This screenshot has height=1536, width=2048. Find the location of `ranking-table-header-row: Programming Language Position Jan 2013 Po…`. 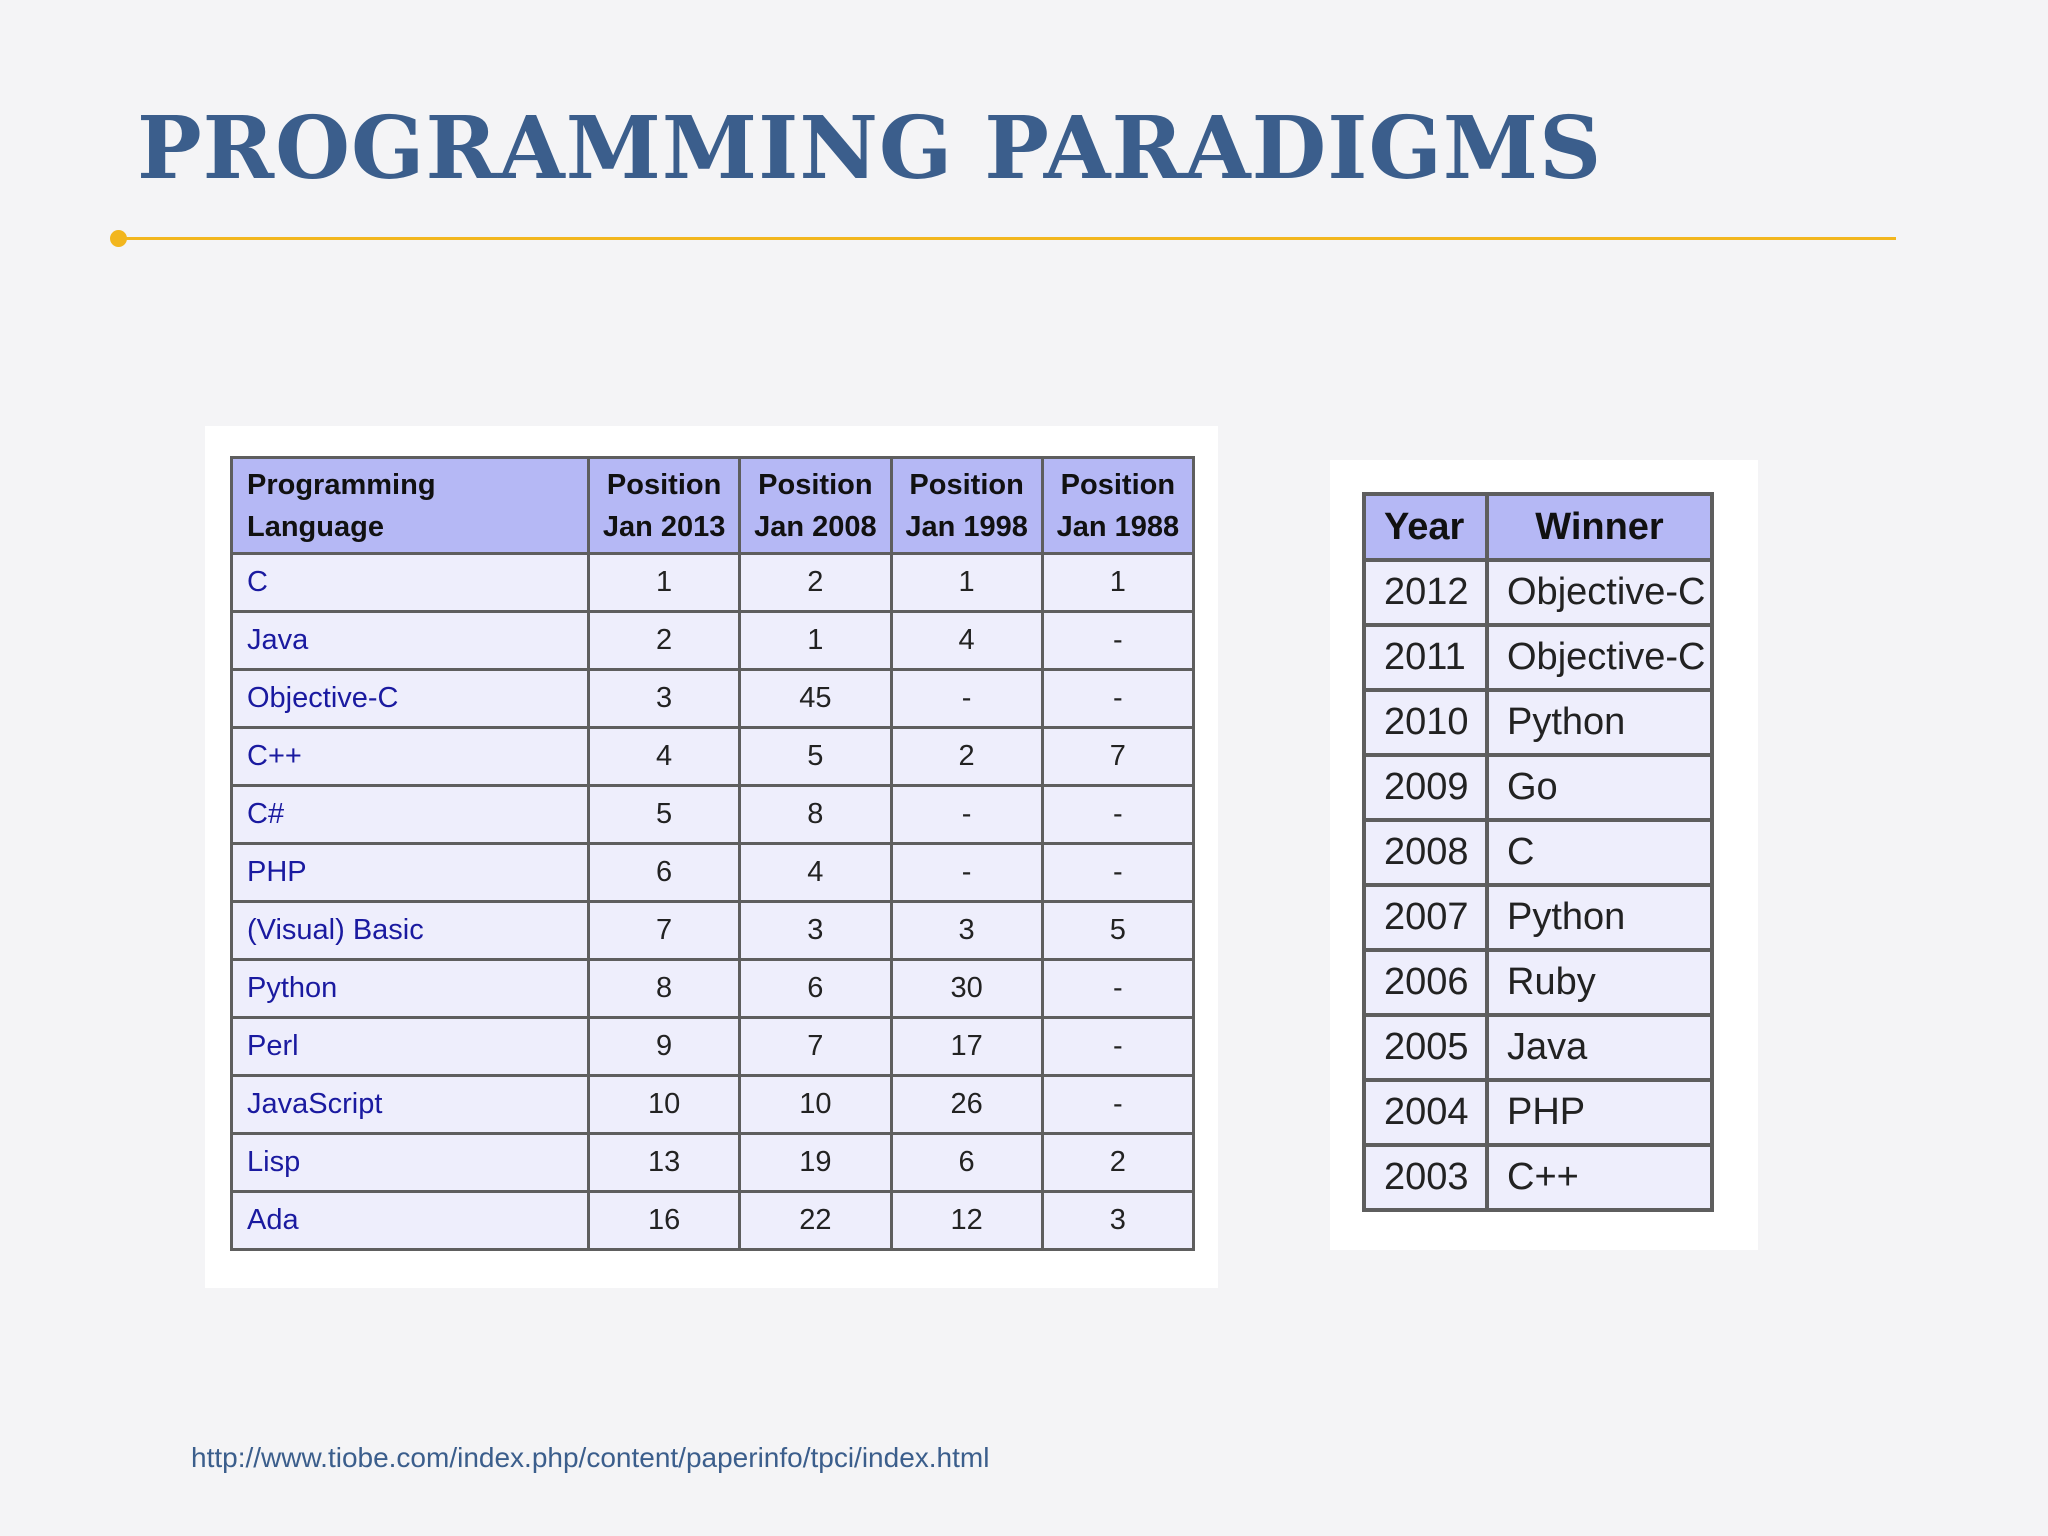

ranking-table-header-row: Programming Language Position Jan 2013 Po… is located at coordinates (713, 505).